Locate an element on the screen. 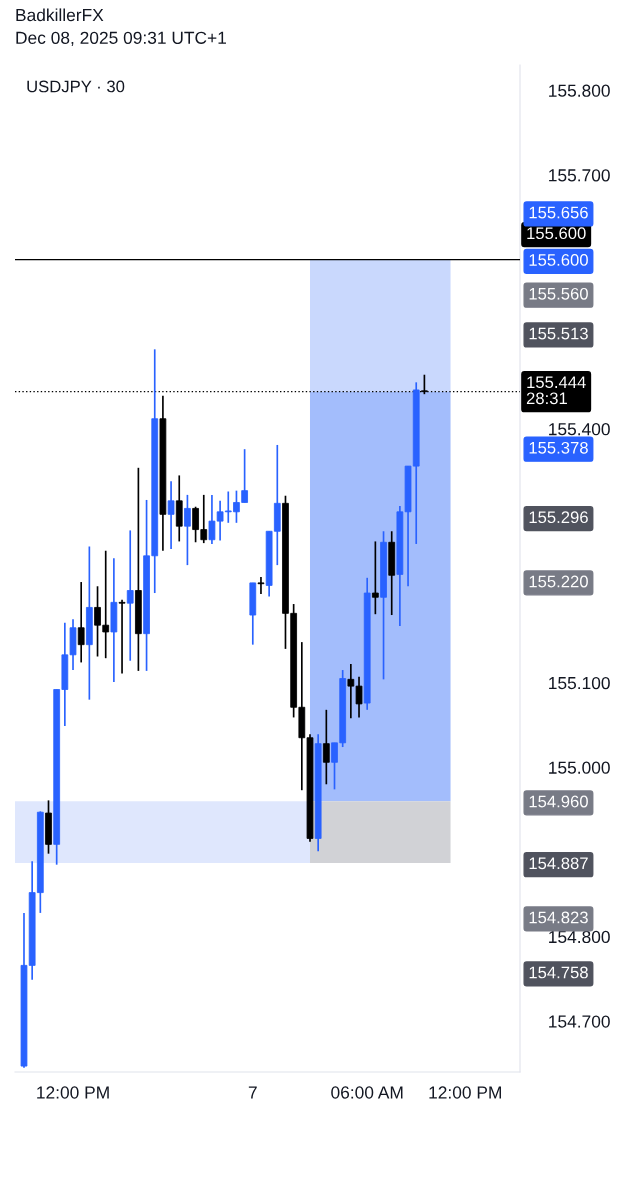 The image size is (637, 1200). text: BadkillerFX is located at coordinates (60, 15).